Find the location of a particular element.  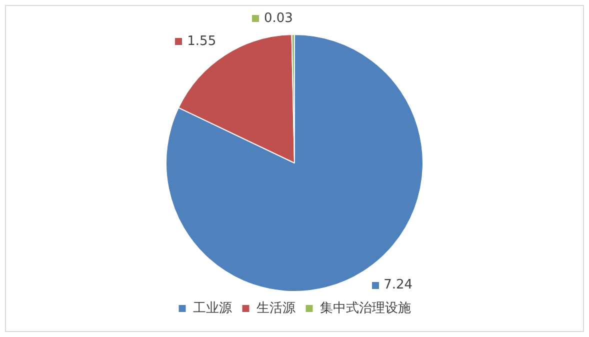

legend-label: 集中式治理设施 is located at coordinates (365, 308).